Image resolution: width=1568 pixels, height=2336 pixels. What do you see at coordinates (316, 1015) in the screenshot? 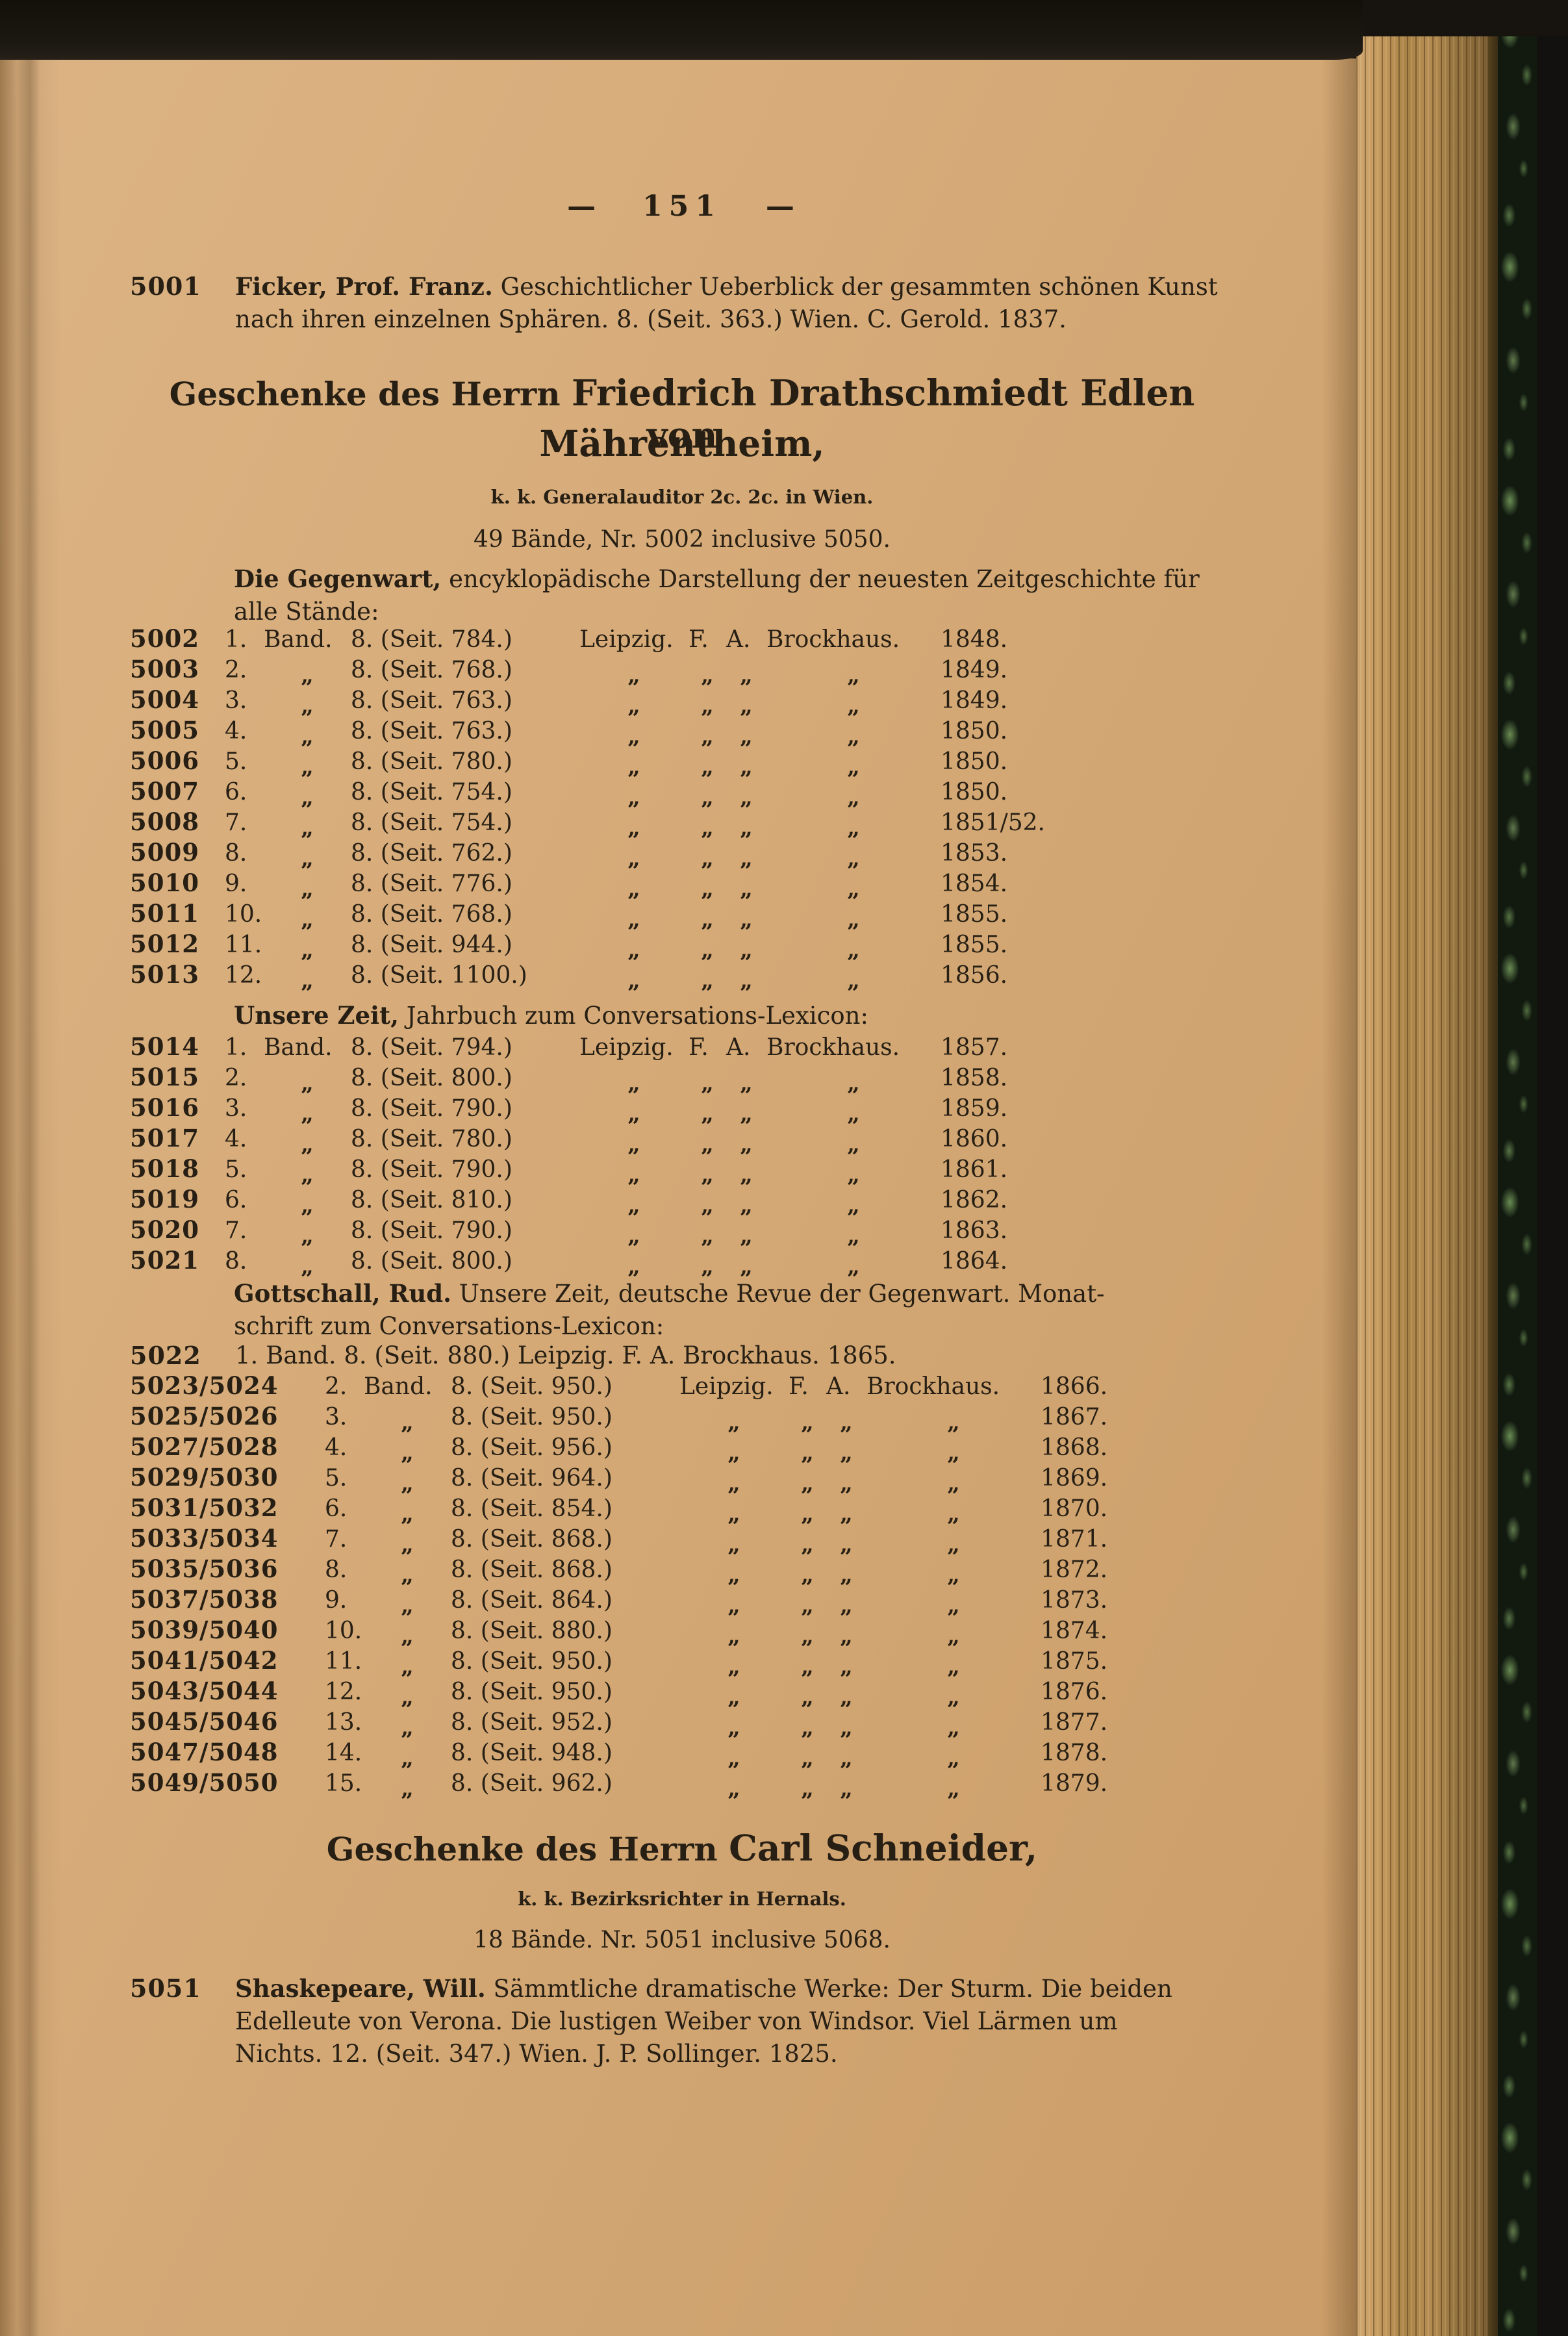
I see `series-title: Unsere Zeit,` at bounding box center [316, 1015].